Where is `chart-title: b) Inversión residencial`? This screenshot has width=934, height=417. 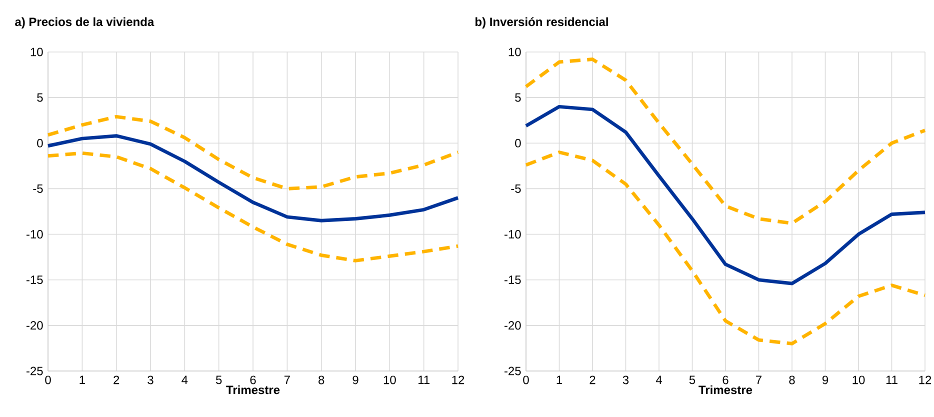
chart-title: b) Inversión residencial is located at coordinates (542, 22).